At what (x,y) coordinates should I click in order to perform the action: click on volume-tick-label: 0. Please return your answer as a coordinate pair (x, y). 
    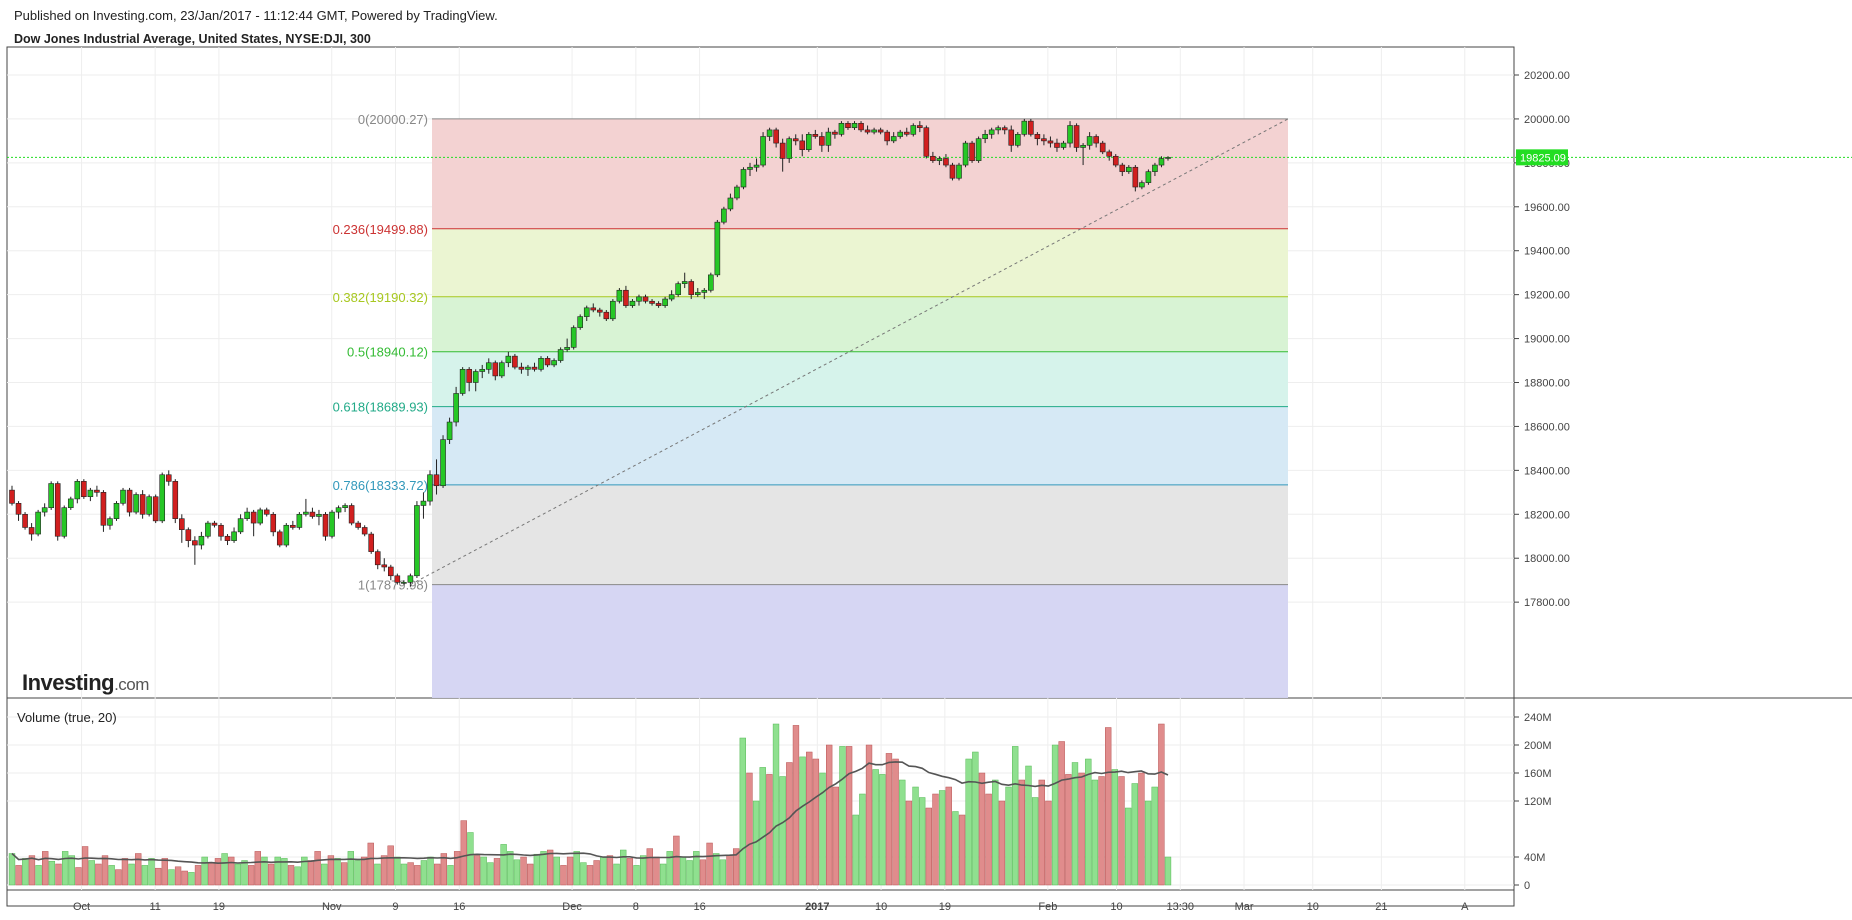
    Looking at the image, I should click on (1527, 886).